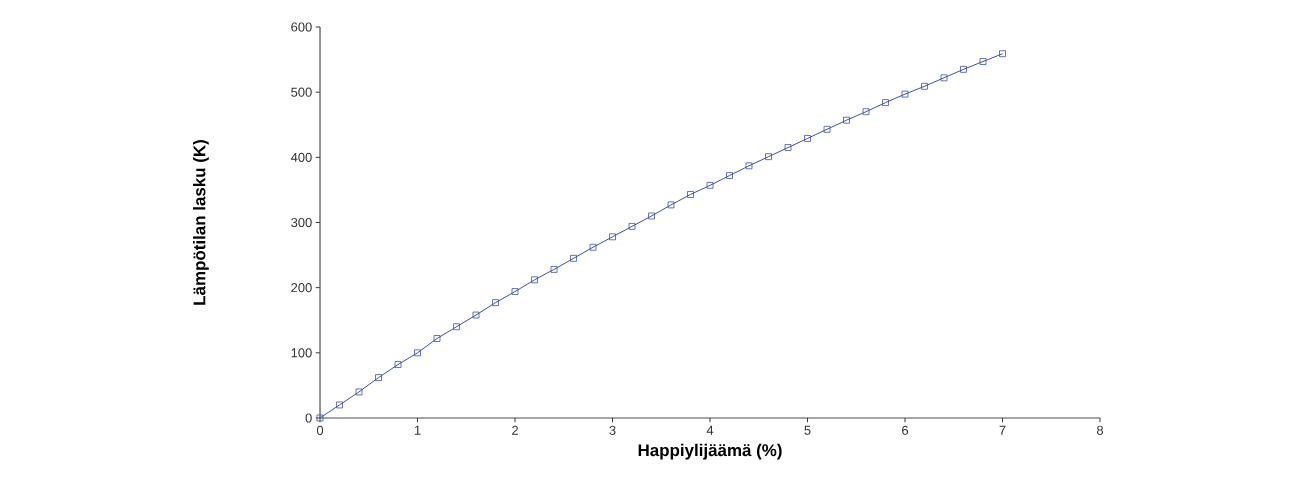 This screenshot has height=502, width=1303. I want to click on x-tick-label: 0, so click(320, 430).